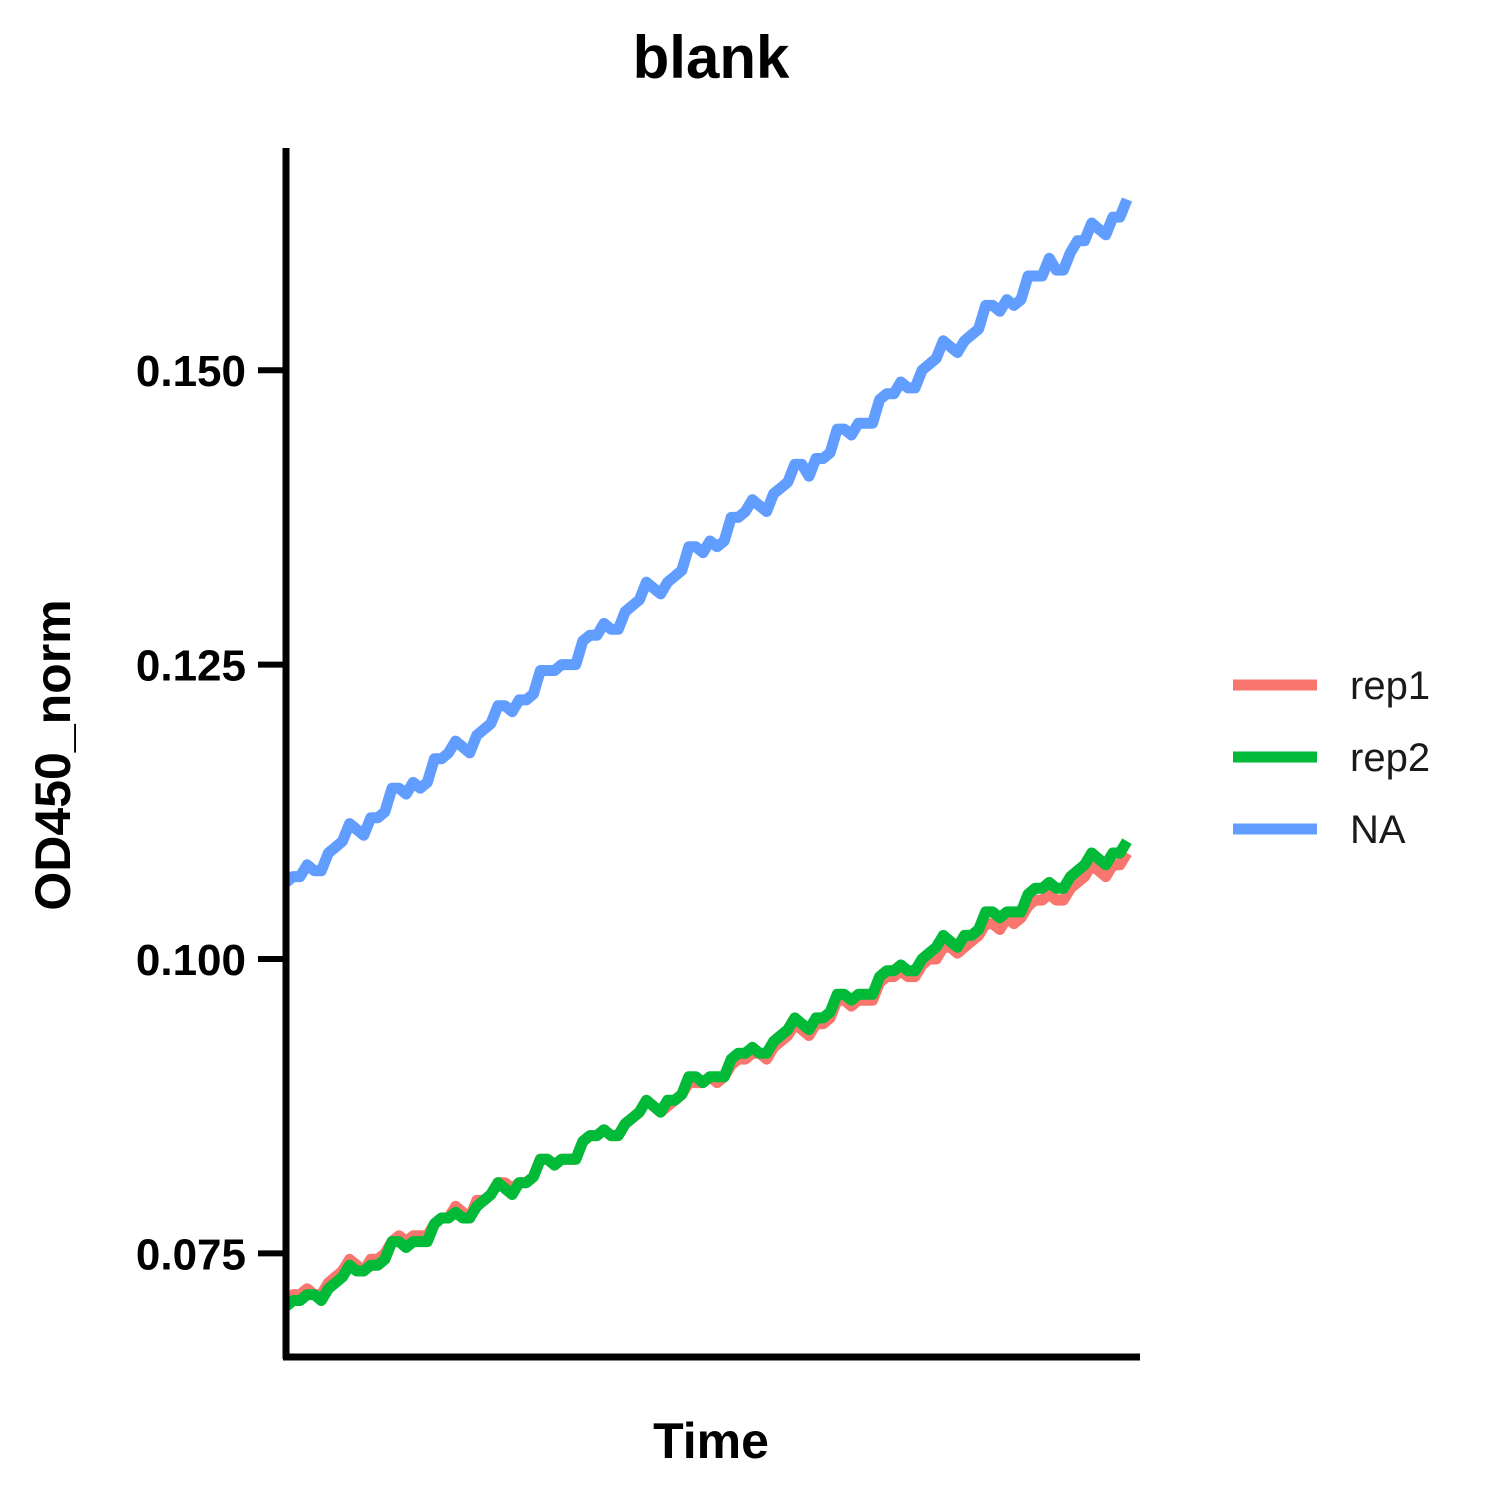 This screenshot has height=1500, width=1500. I want to click on y-tick-label: 0.075, so click(191, 1254).